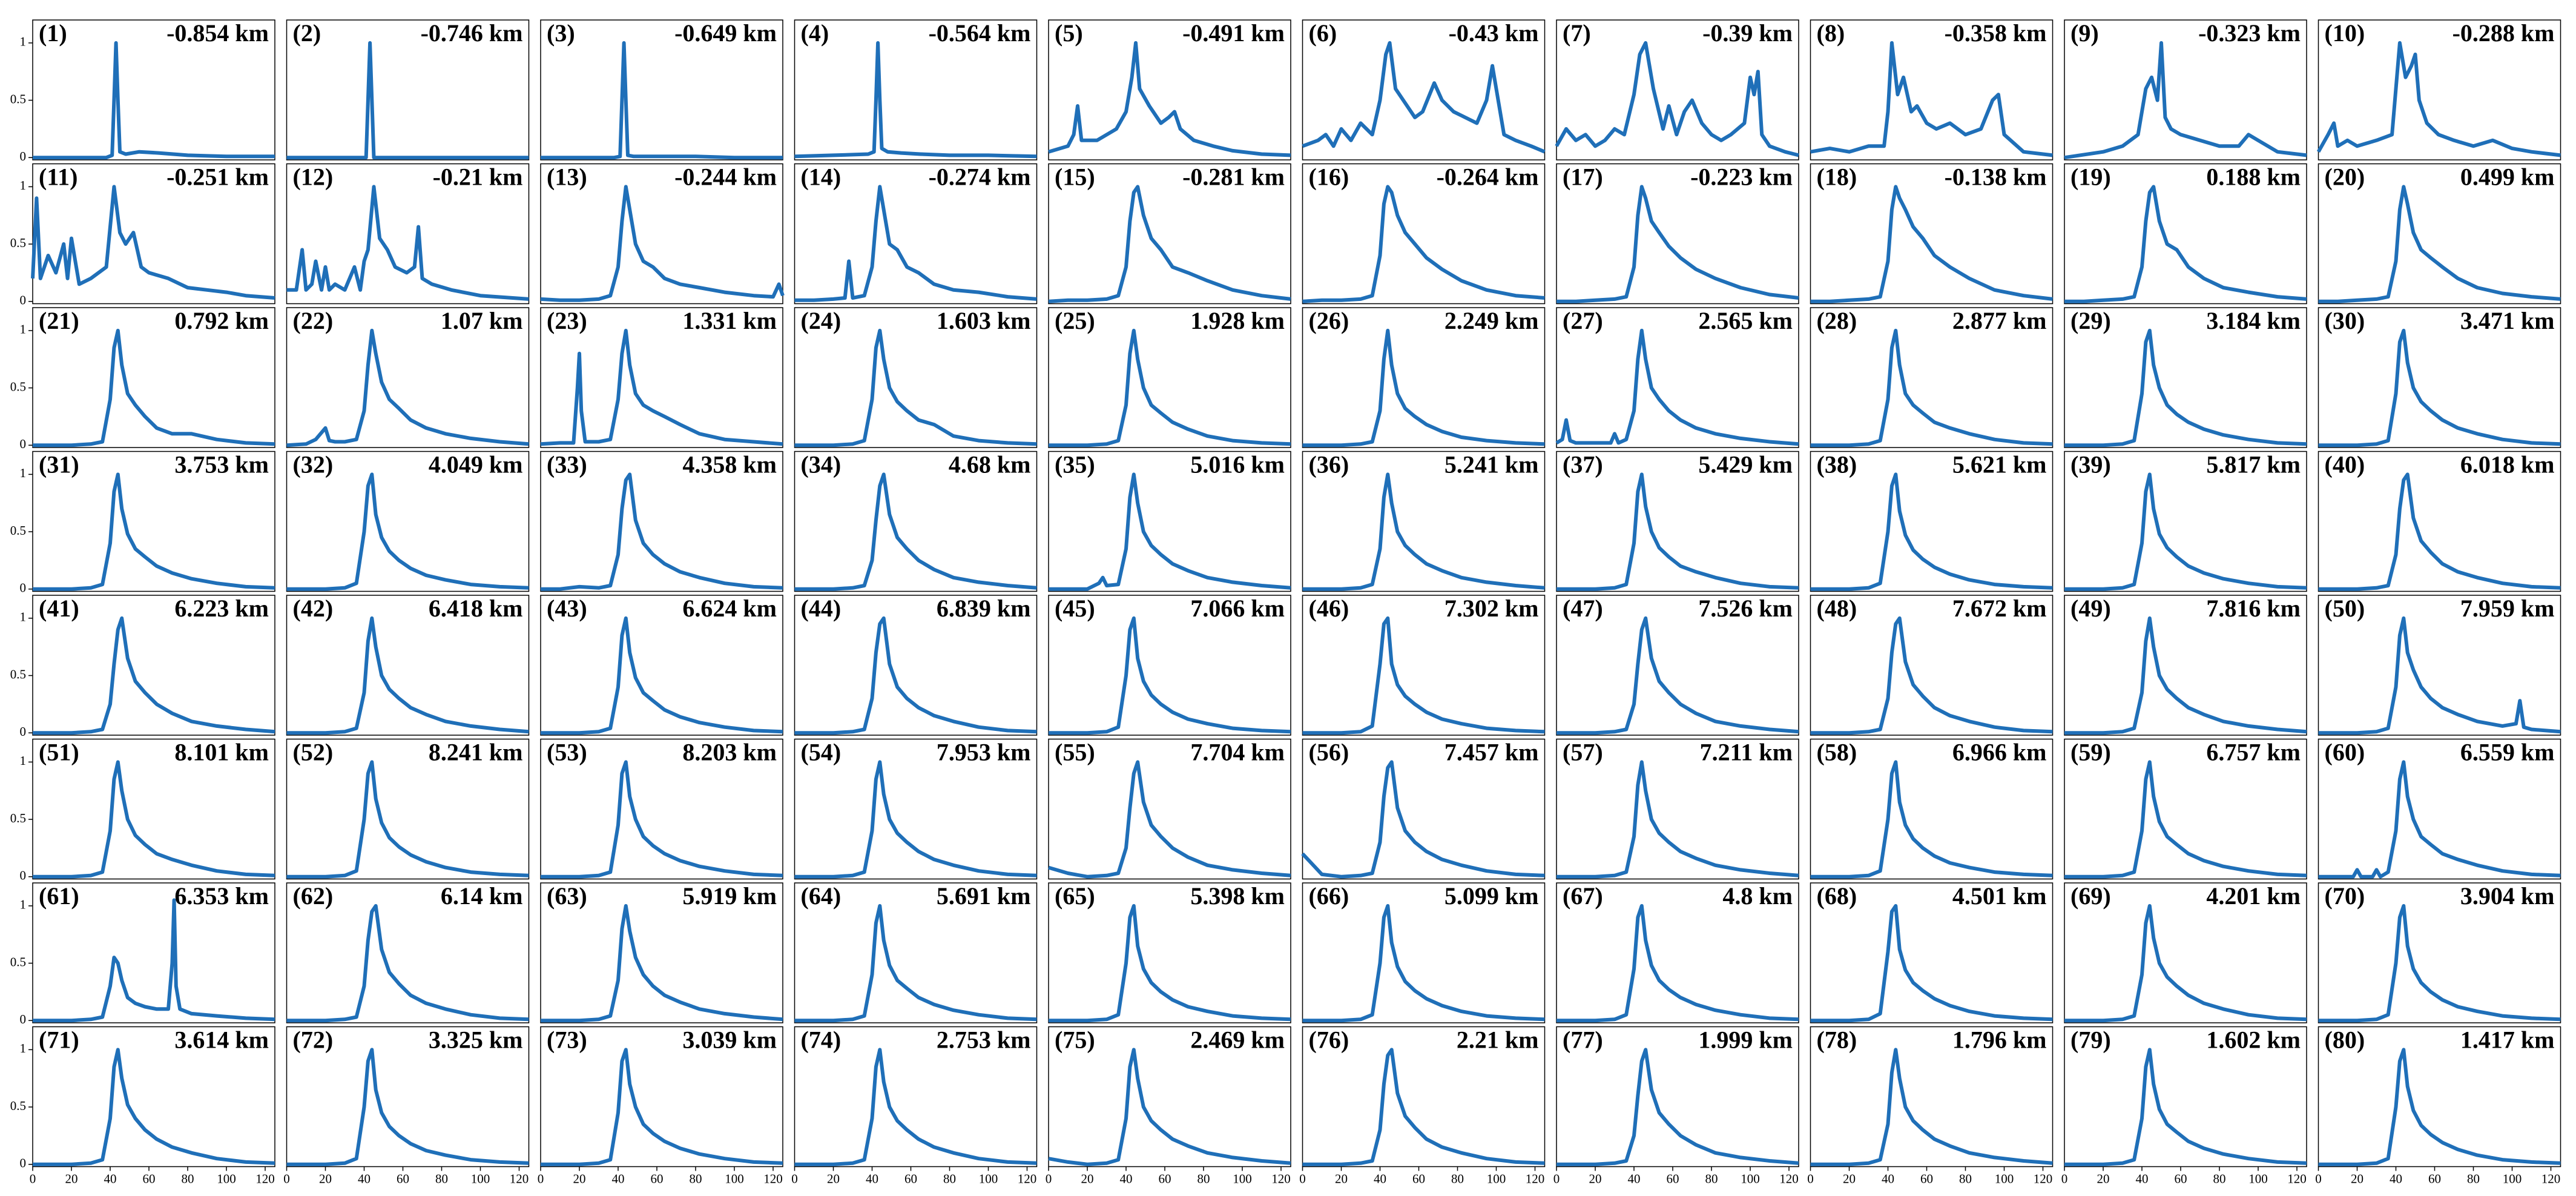 The image size is (2576, 1196). Describe the element at coordinates (729, 608) in the screenshot. I see `panel-distance: 6.624 km` at that location.